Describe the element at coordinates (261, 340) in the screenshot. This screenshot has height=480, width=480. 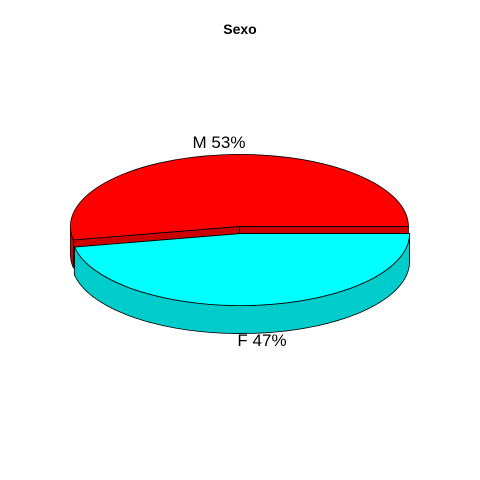
I see `slice-label-f: F 47%` at that location.